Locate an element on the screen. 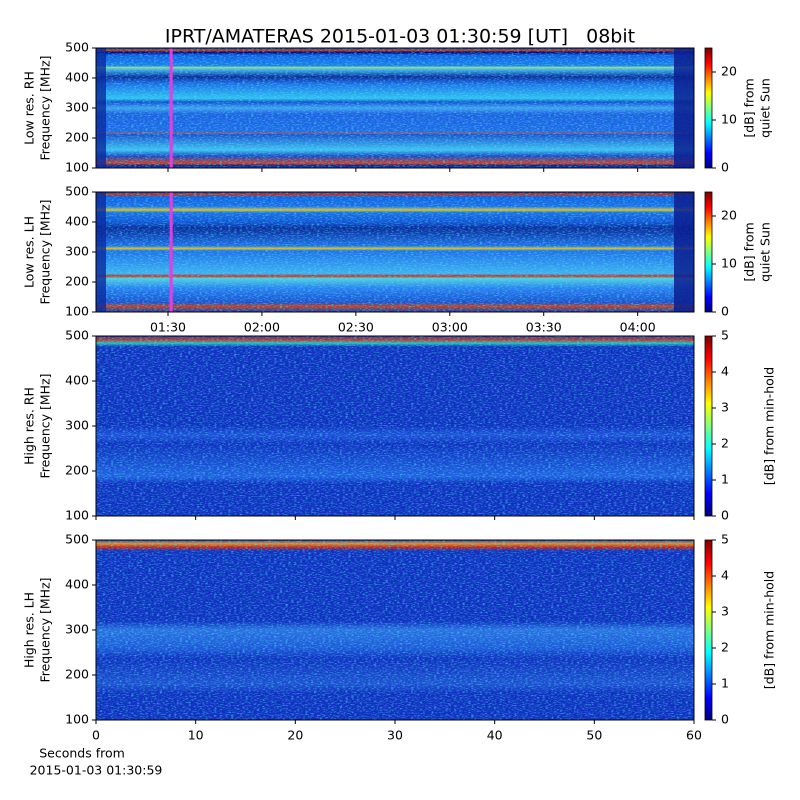 The width and height of the screenshot is (800, 800). x-tick-label: 60 is located at coordinates (694, 735).